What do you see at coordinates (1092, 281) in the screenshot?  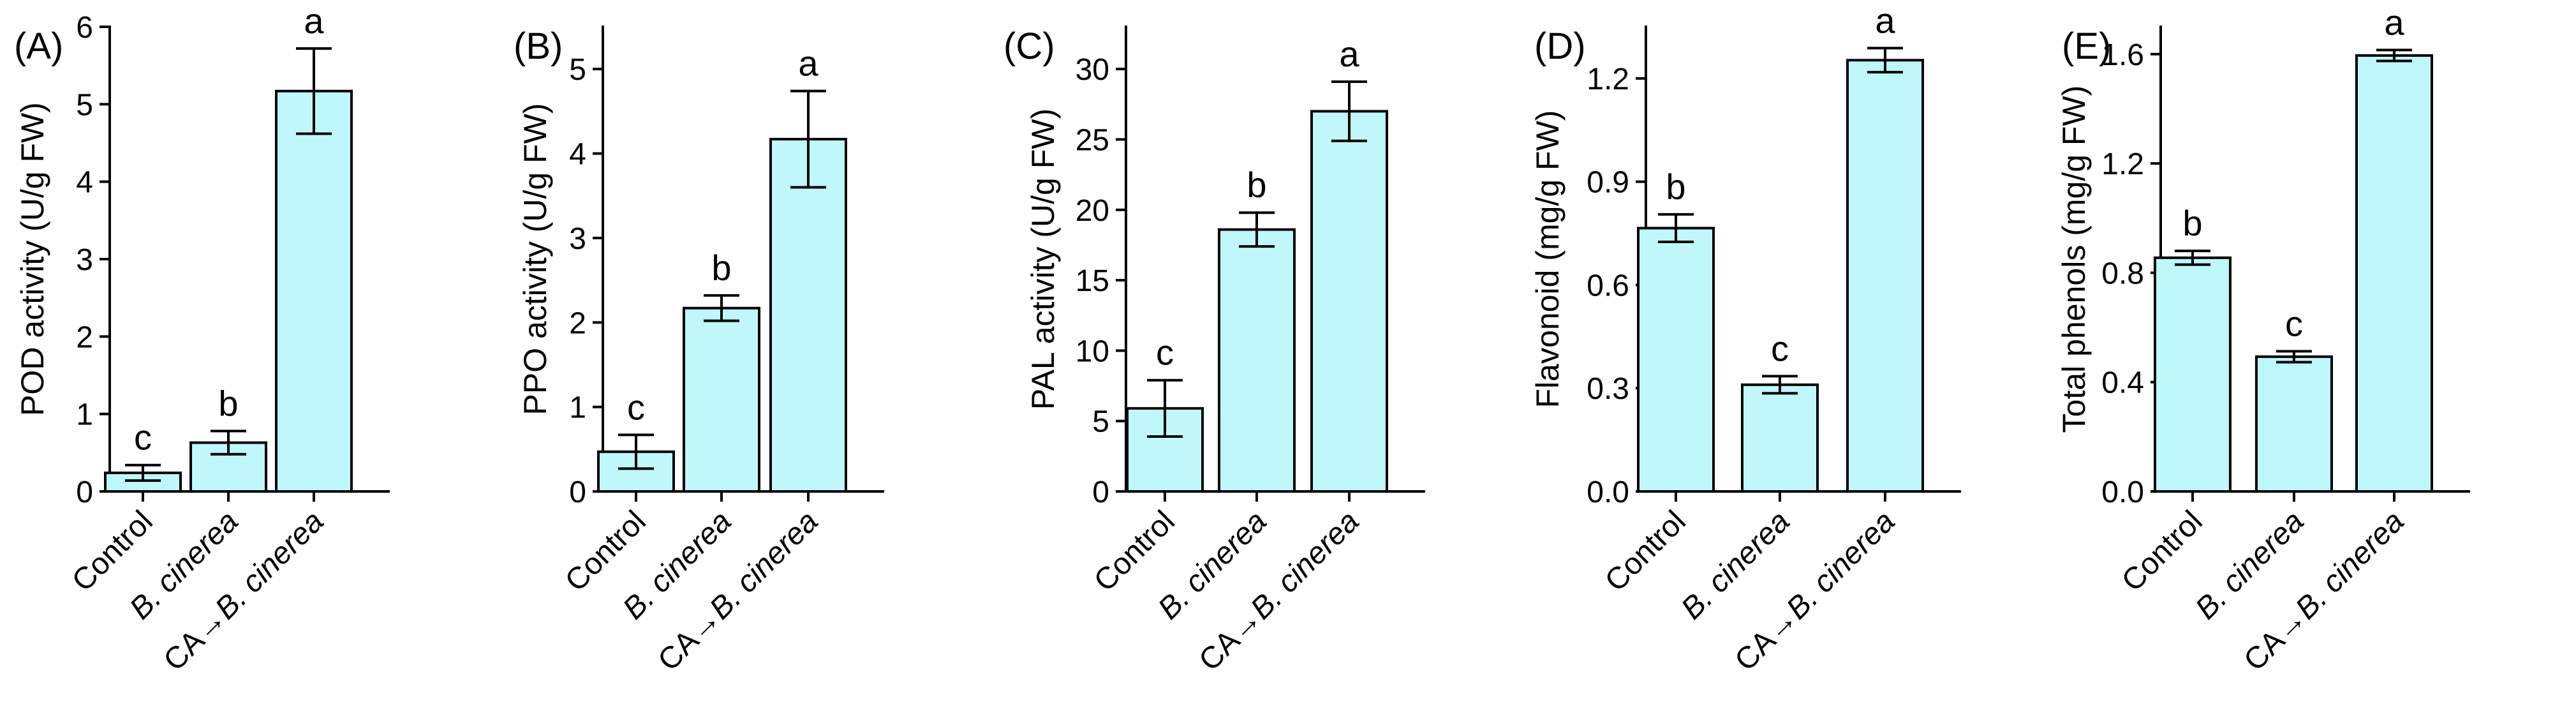 I see `y-tick-label: 15` at bounding box center [1092, 281].